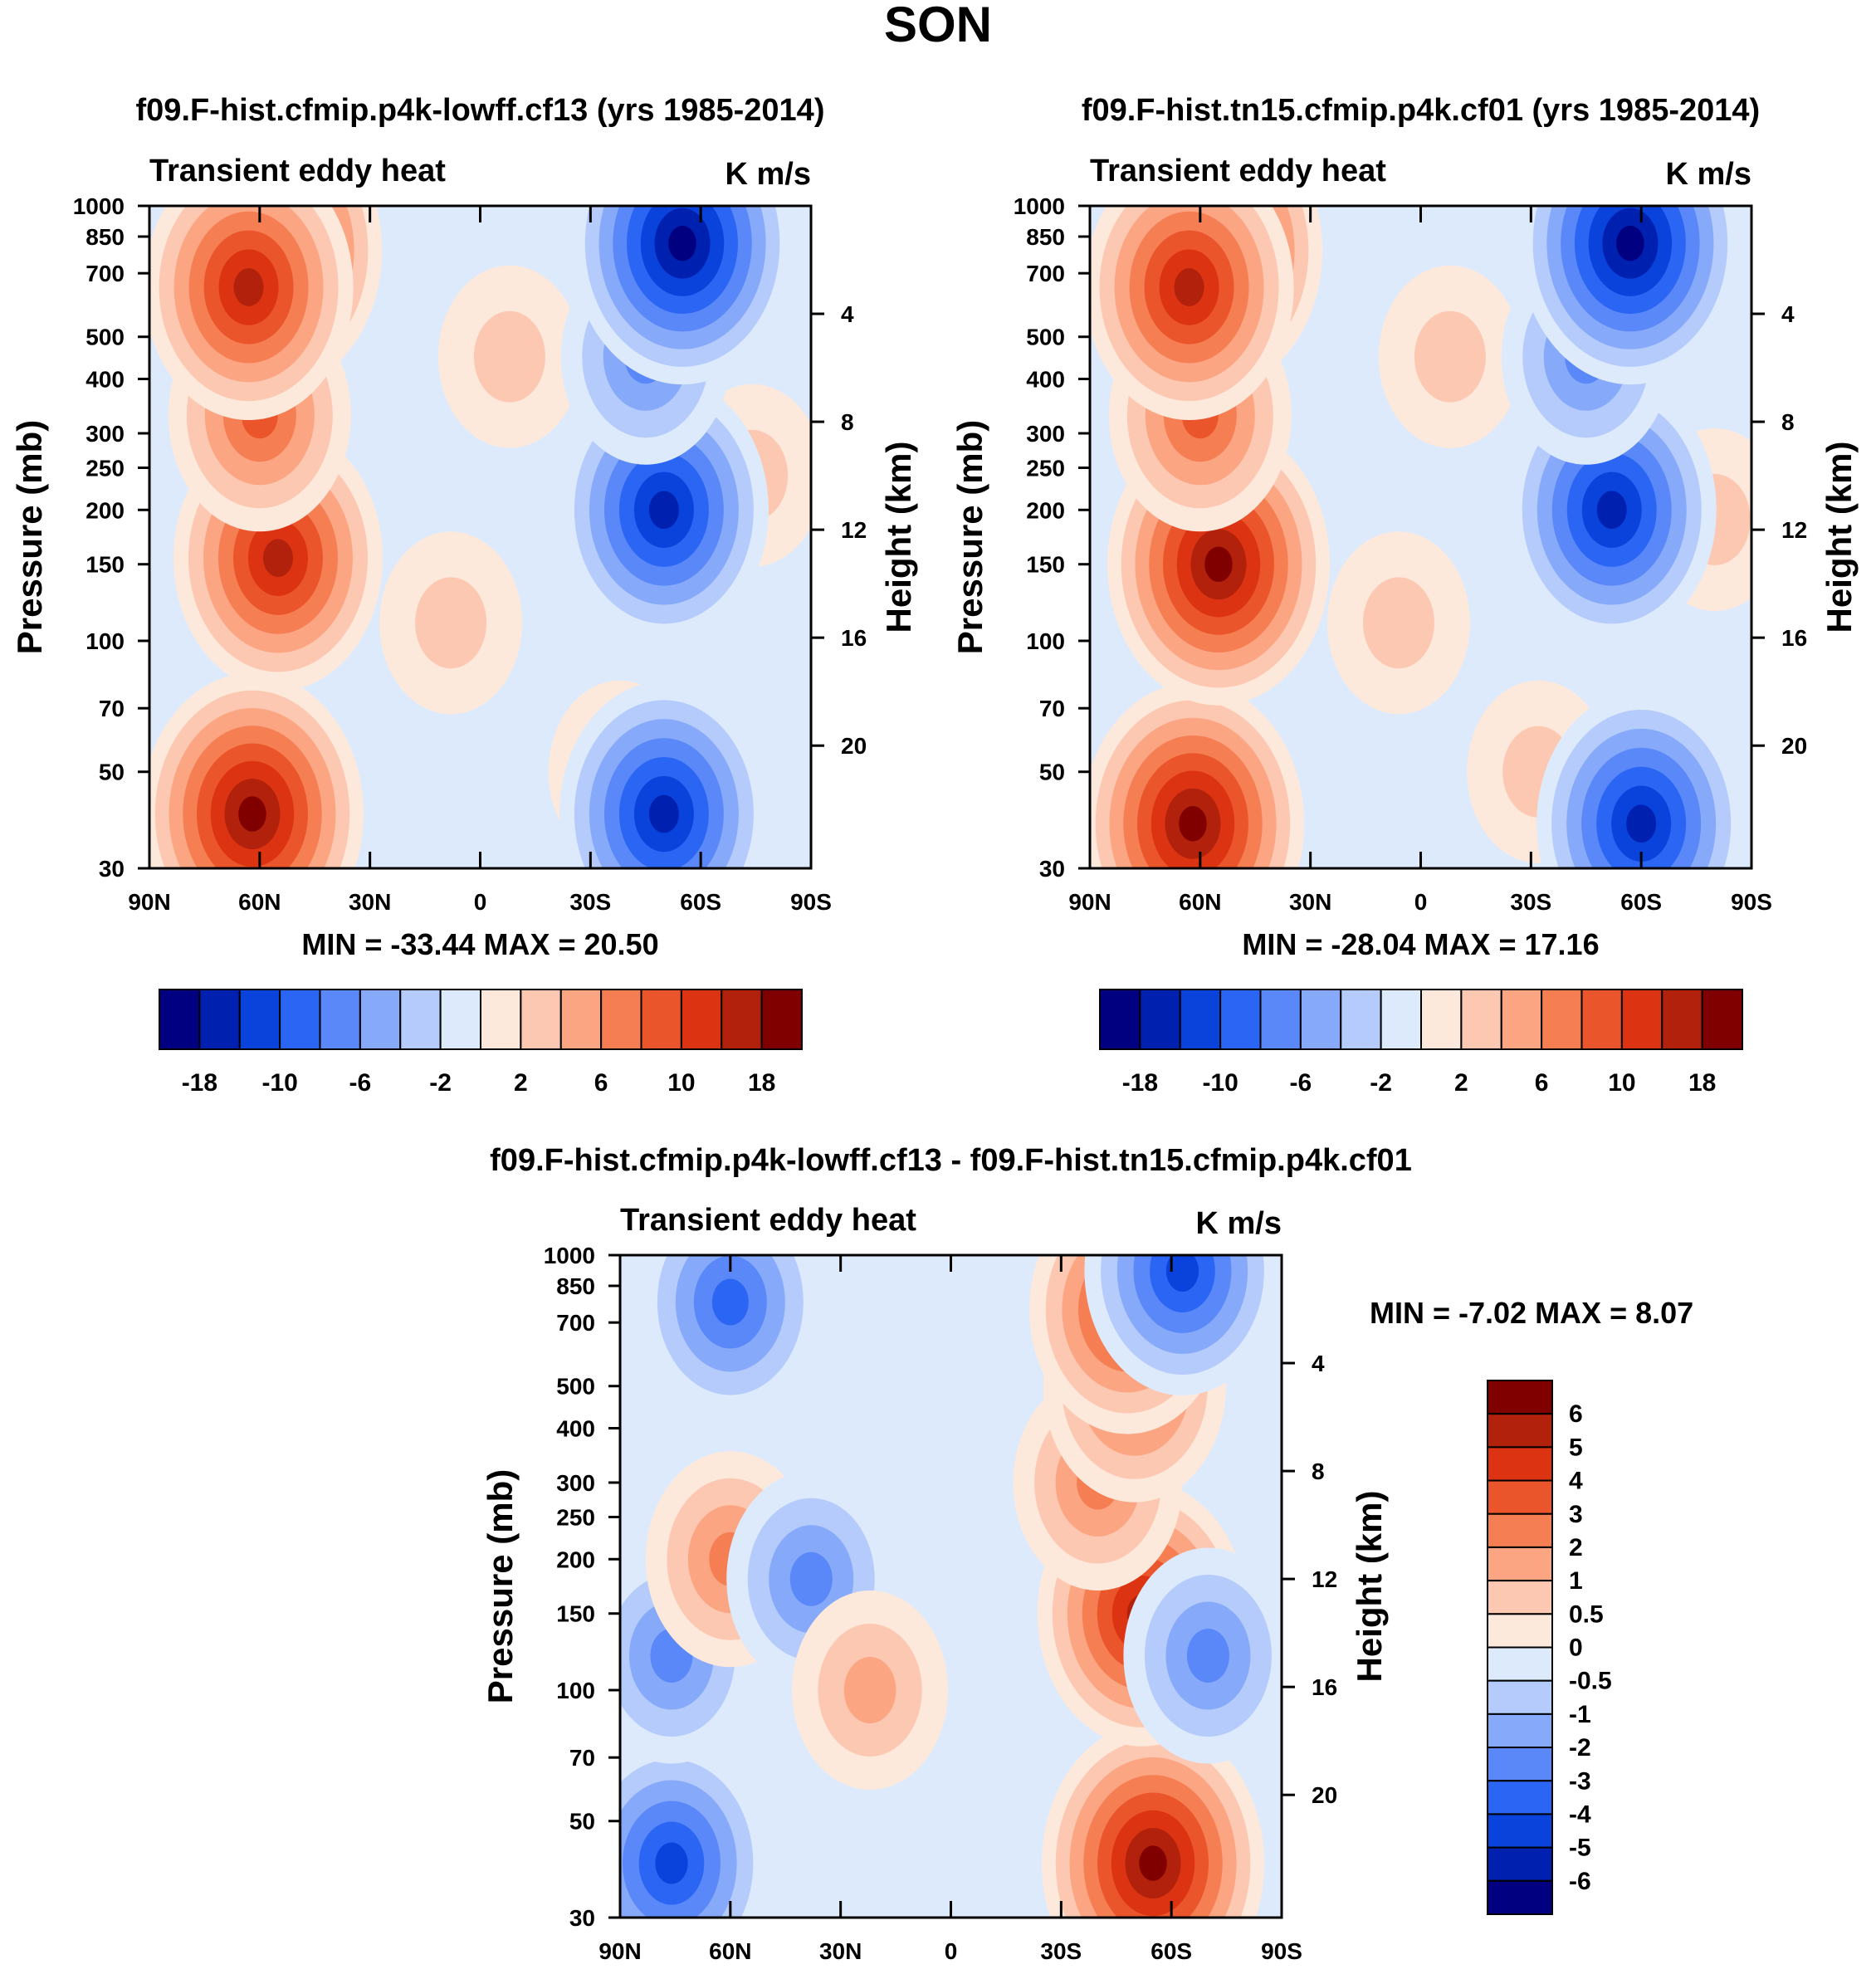 This screenshot has height=1979, width=1876. What do you see at coordinates (1420, 944) in the screenshot?
I see `min-max-label: MIN = -28.04 MAX = 17.16` at bounding box center [1420, 944].